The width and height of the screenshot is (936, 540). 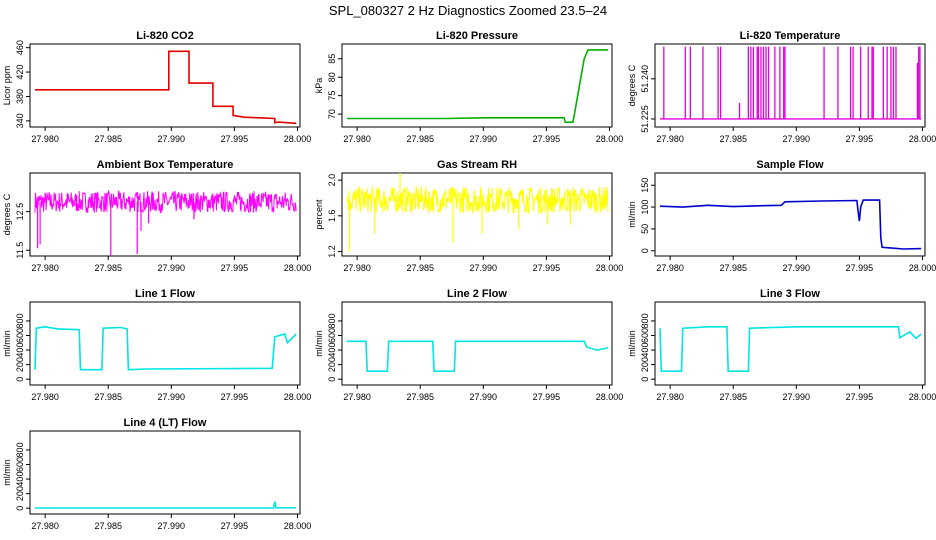 I want to click on y-tick-label: 380, so click(x=20, y=96).